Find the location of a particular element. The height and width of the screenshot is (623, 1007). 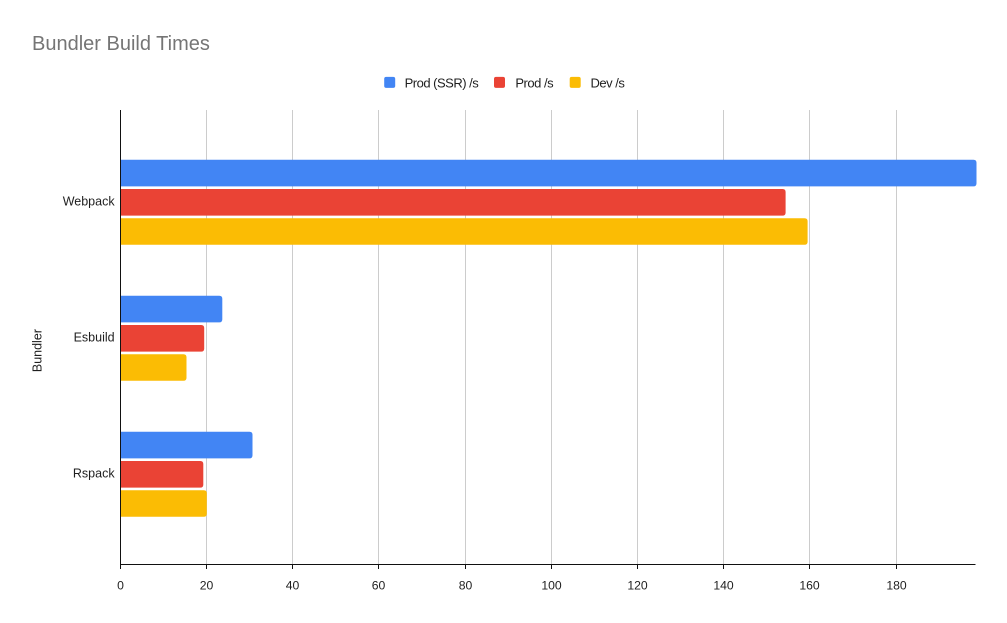

svg-text: Prod /s is located at coordinates (534, 83).